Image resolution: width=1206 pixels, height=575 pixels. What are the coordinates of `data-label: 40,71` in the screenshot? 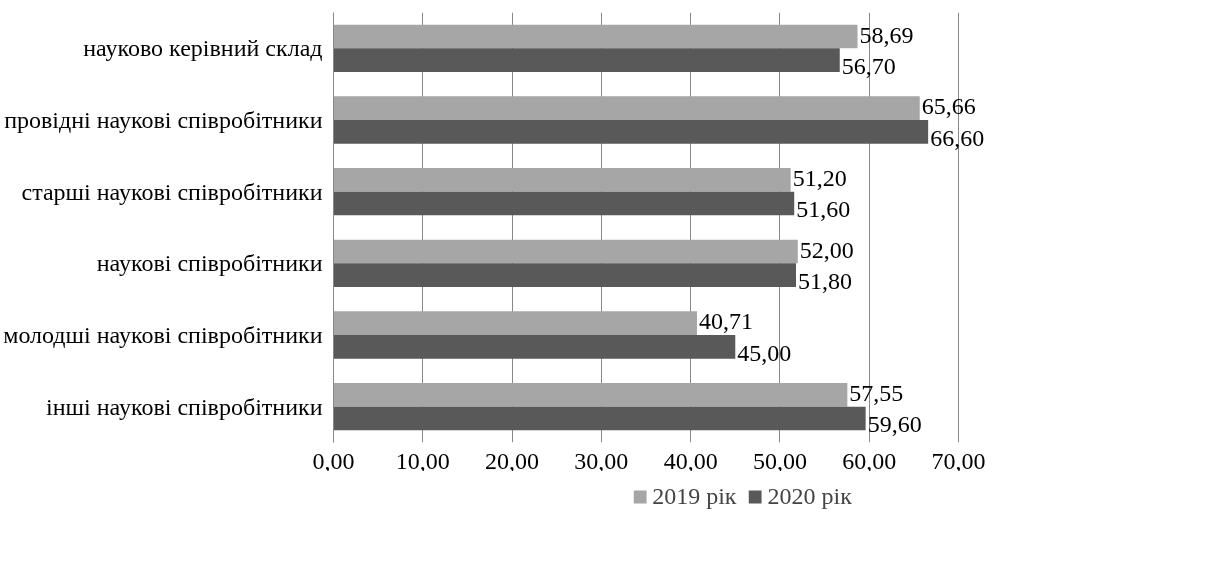 It's located at (725, 321).